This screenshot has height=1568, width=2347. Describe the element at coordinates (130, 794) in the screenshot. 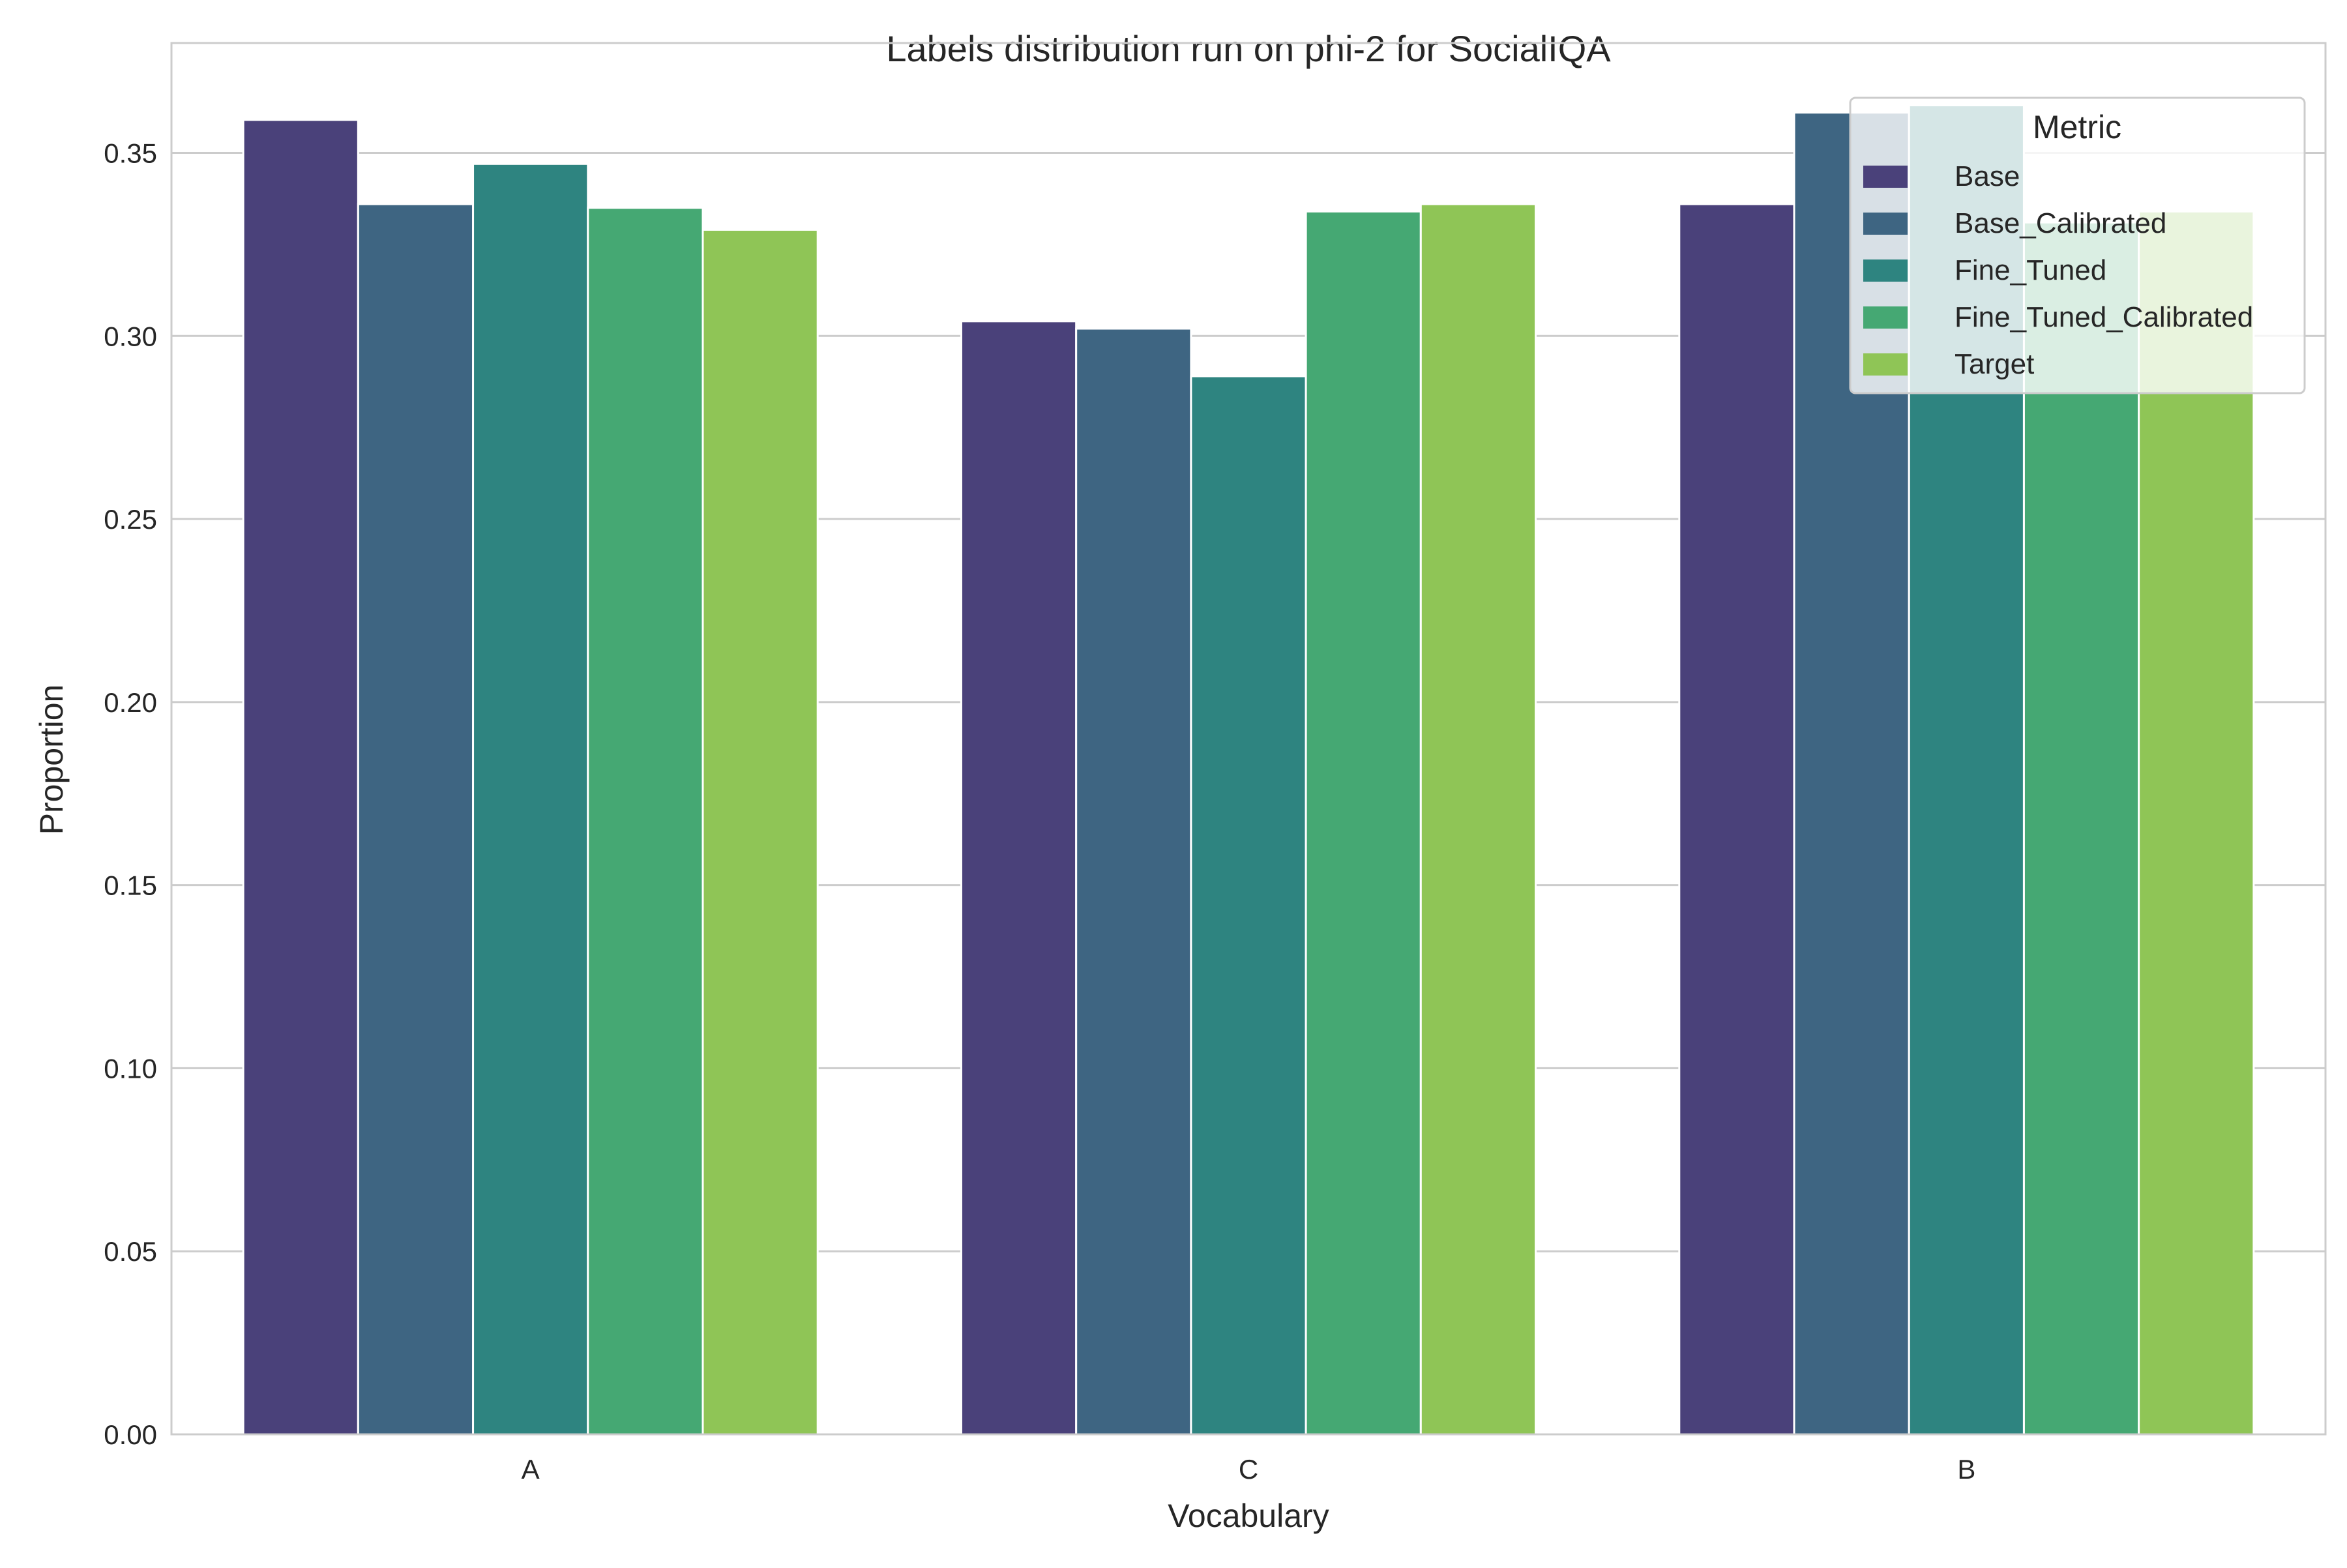

I see `y-tick-labels: 0.00 0.05 0.10 0.15 0.20 0.25 0.30 0.35` at that location.